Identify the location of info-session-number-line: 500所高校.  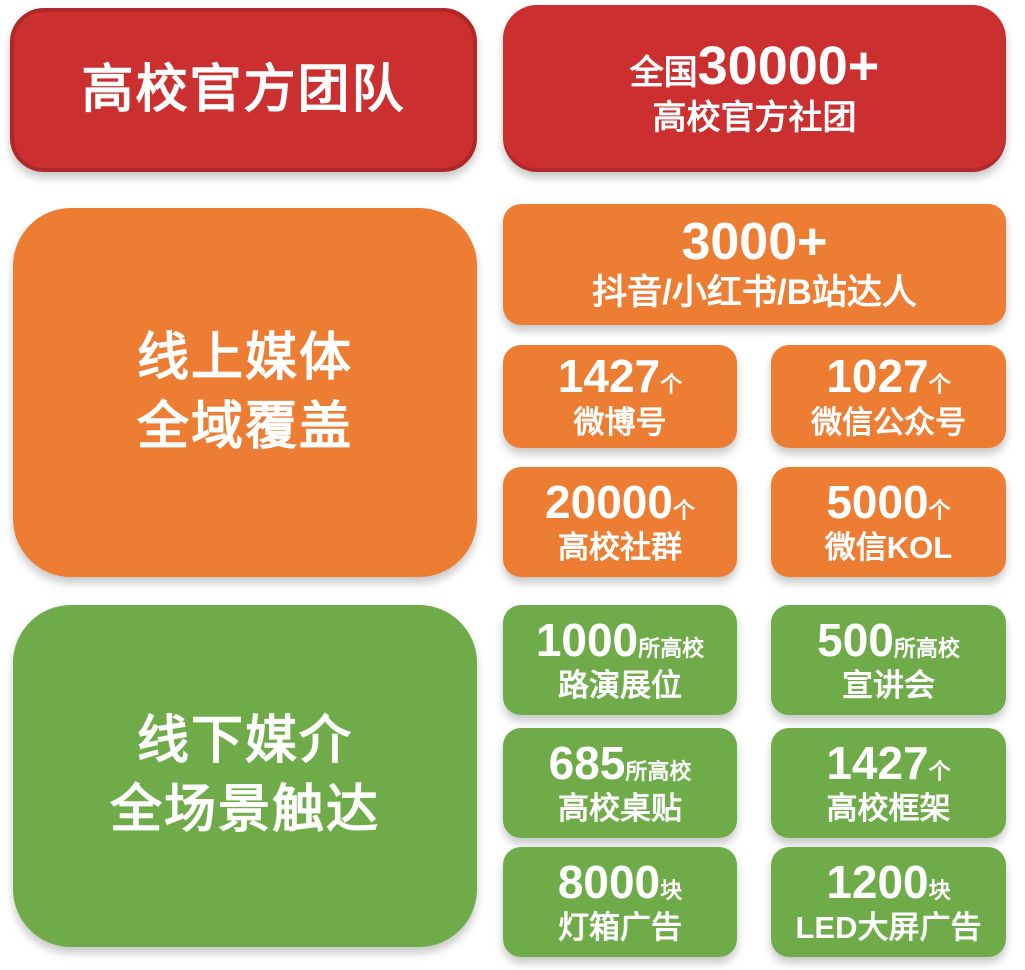
(888, 640).